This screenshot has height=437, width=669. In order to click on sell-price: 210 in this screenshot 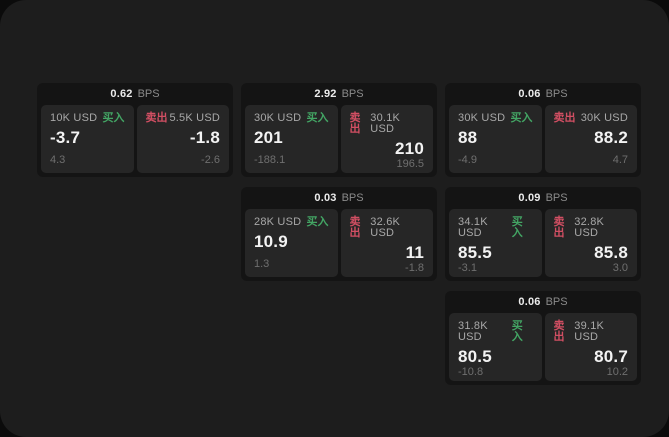, I will do `click(409, 148)`.